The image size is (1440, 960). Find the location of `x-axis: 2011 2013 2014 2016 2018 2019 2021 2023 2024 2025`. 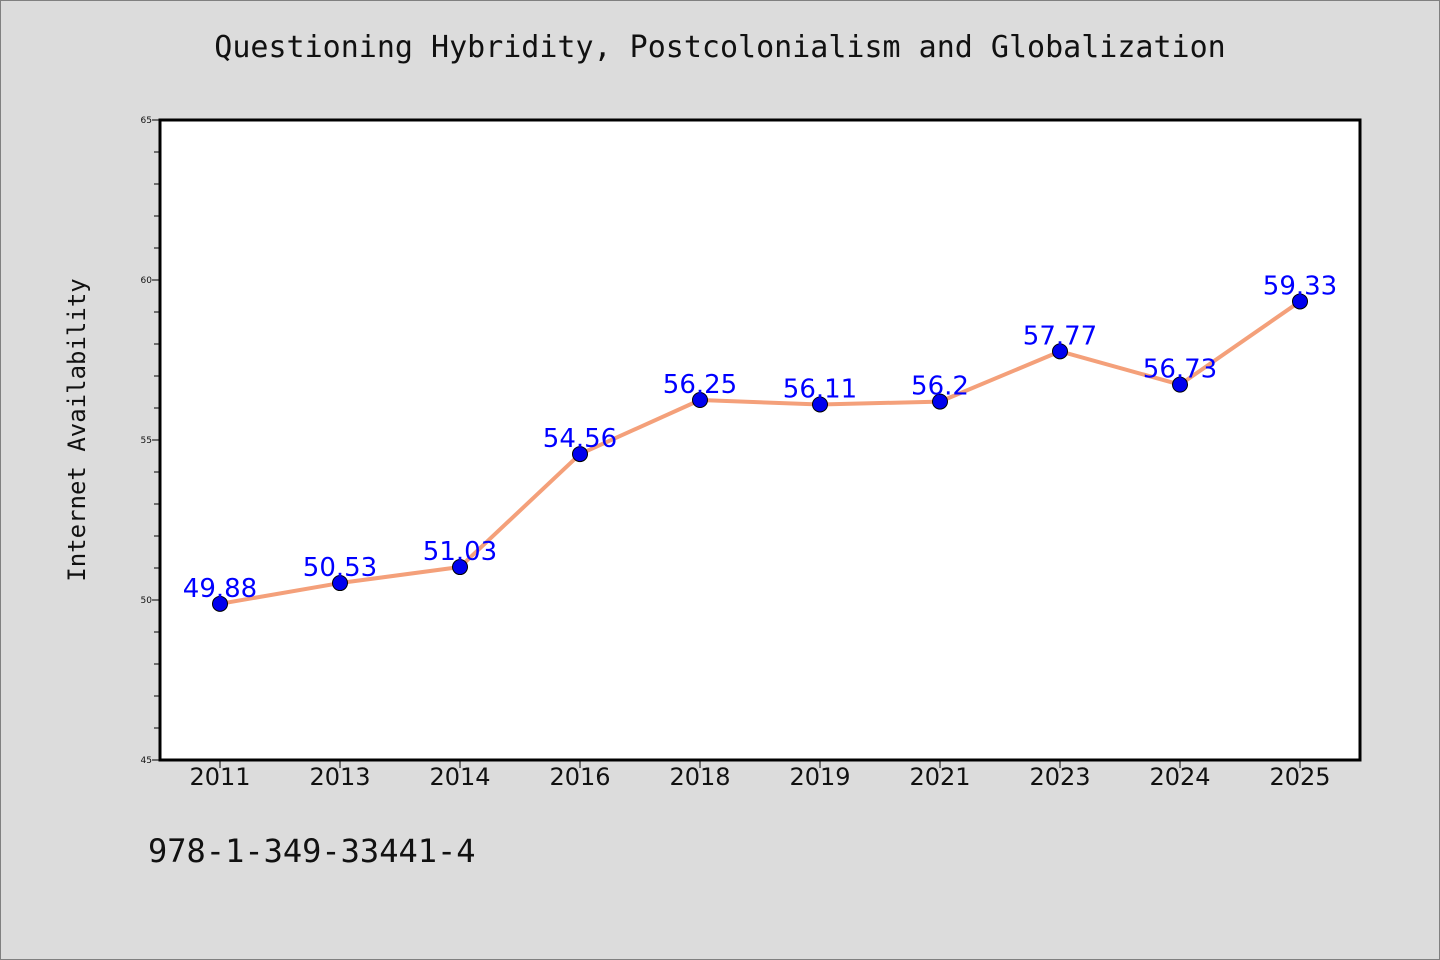

x-axis: 2011 2013 2014 2016 2018 2019 2021 2023 2024 2025 is located at coordinates (760, 775).